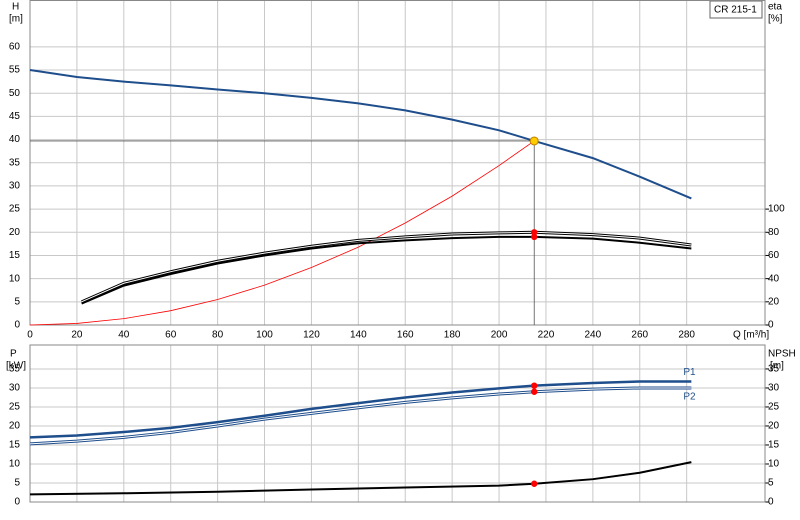 This screenshot has height=520, width=800. Describe the element at coordinates (15, 70) in the screenshot. I see `y-tick-label: 55` at that location.